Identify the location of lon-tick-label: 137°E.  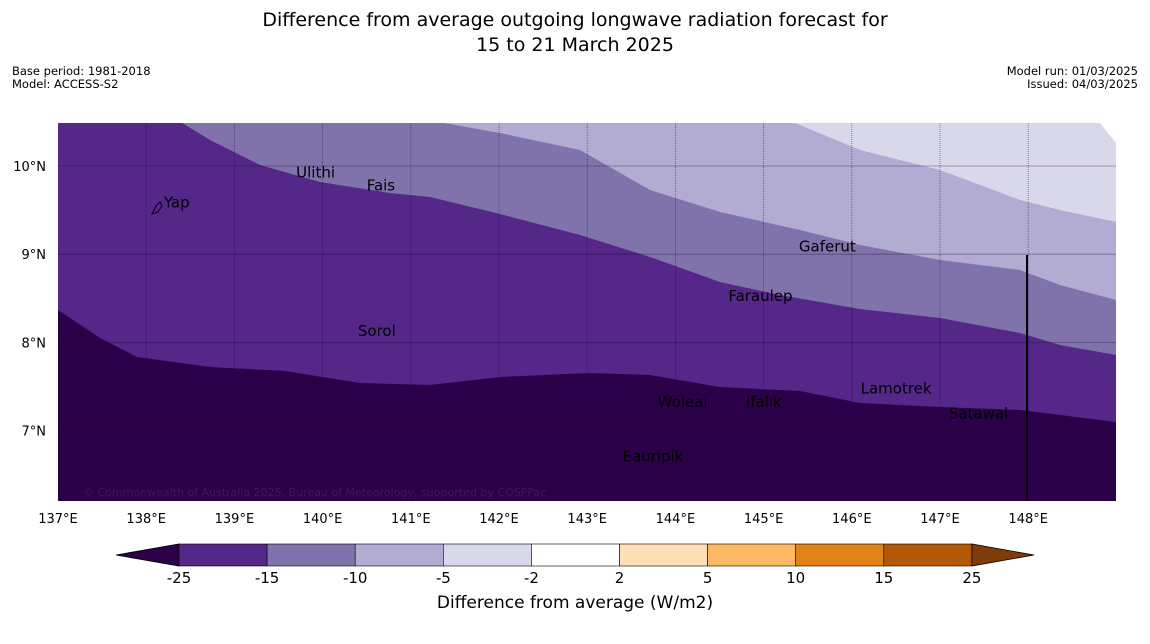
(58, 519).